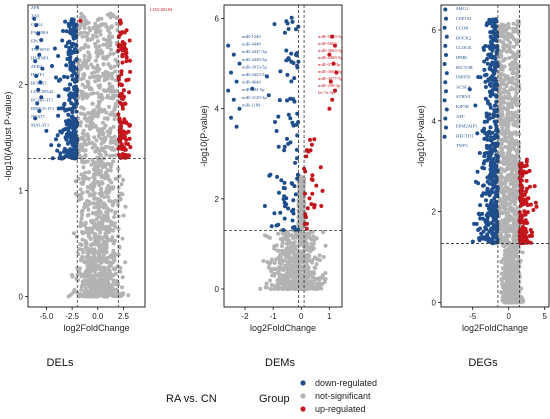 The height and width of the screenshot is (419, 550). Describe the element at coordinates (303, 409) in the screenshot. I see `legend-marker-up` at that location.